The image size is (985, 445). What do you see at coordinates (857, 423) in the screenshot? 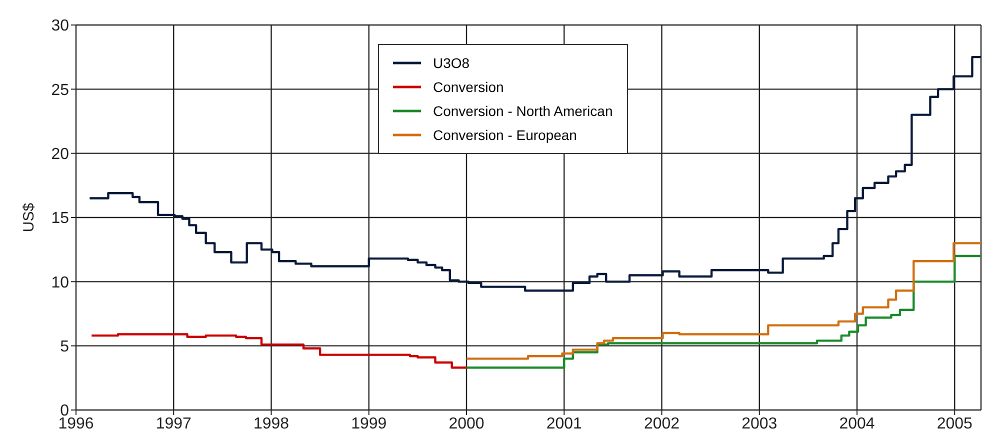
I see `x-tick-label: 2004` at bounding box center [857, 423].